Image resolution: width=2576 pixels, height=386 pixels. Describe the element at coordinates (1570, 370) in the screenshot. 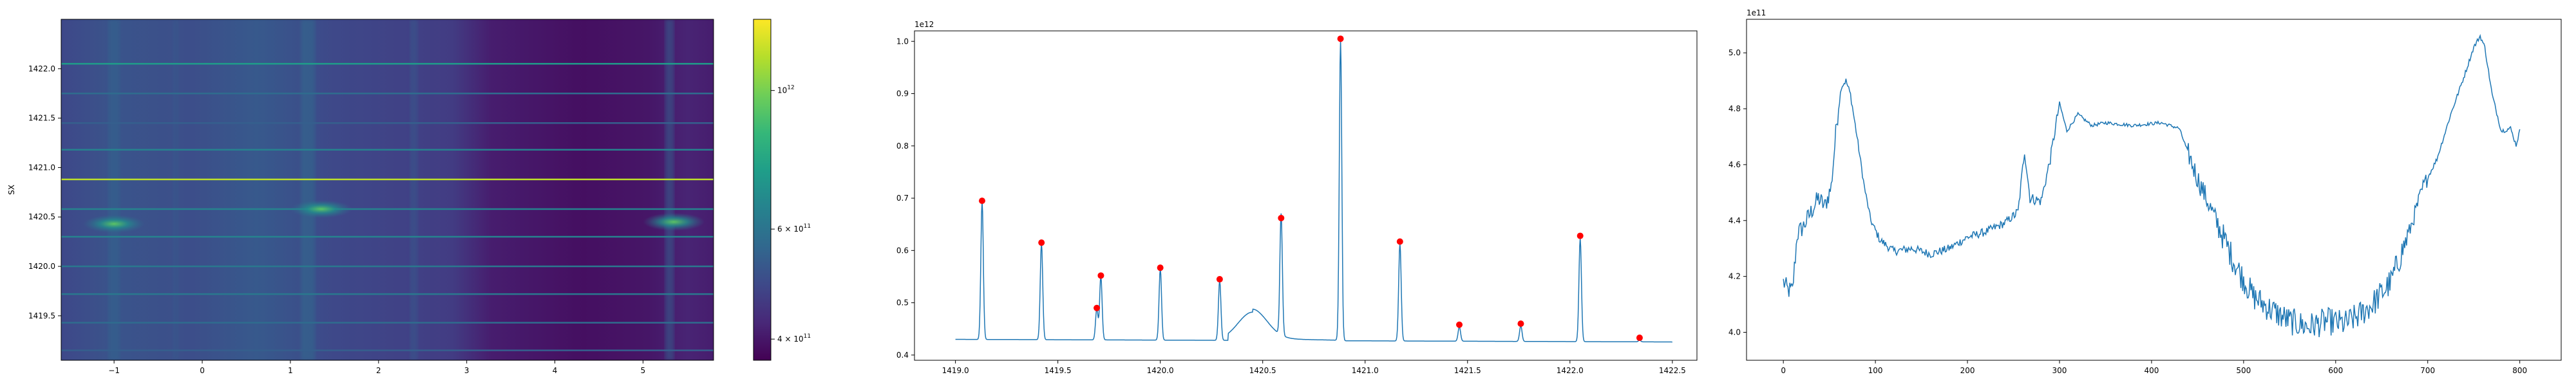

I see `peaks-x-tick-label: 1422.0` at that location.